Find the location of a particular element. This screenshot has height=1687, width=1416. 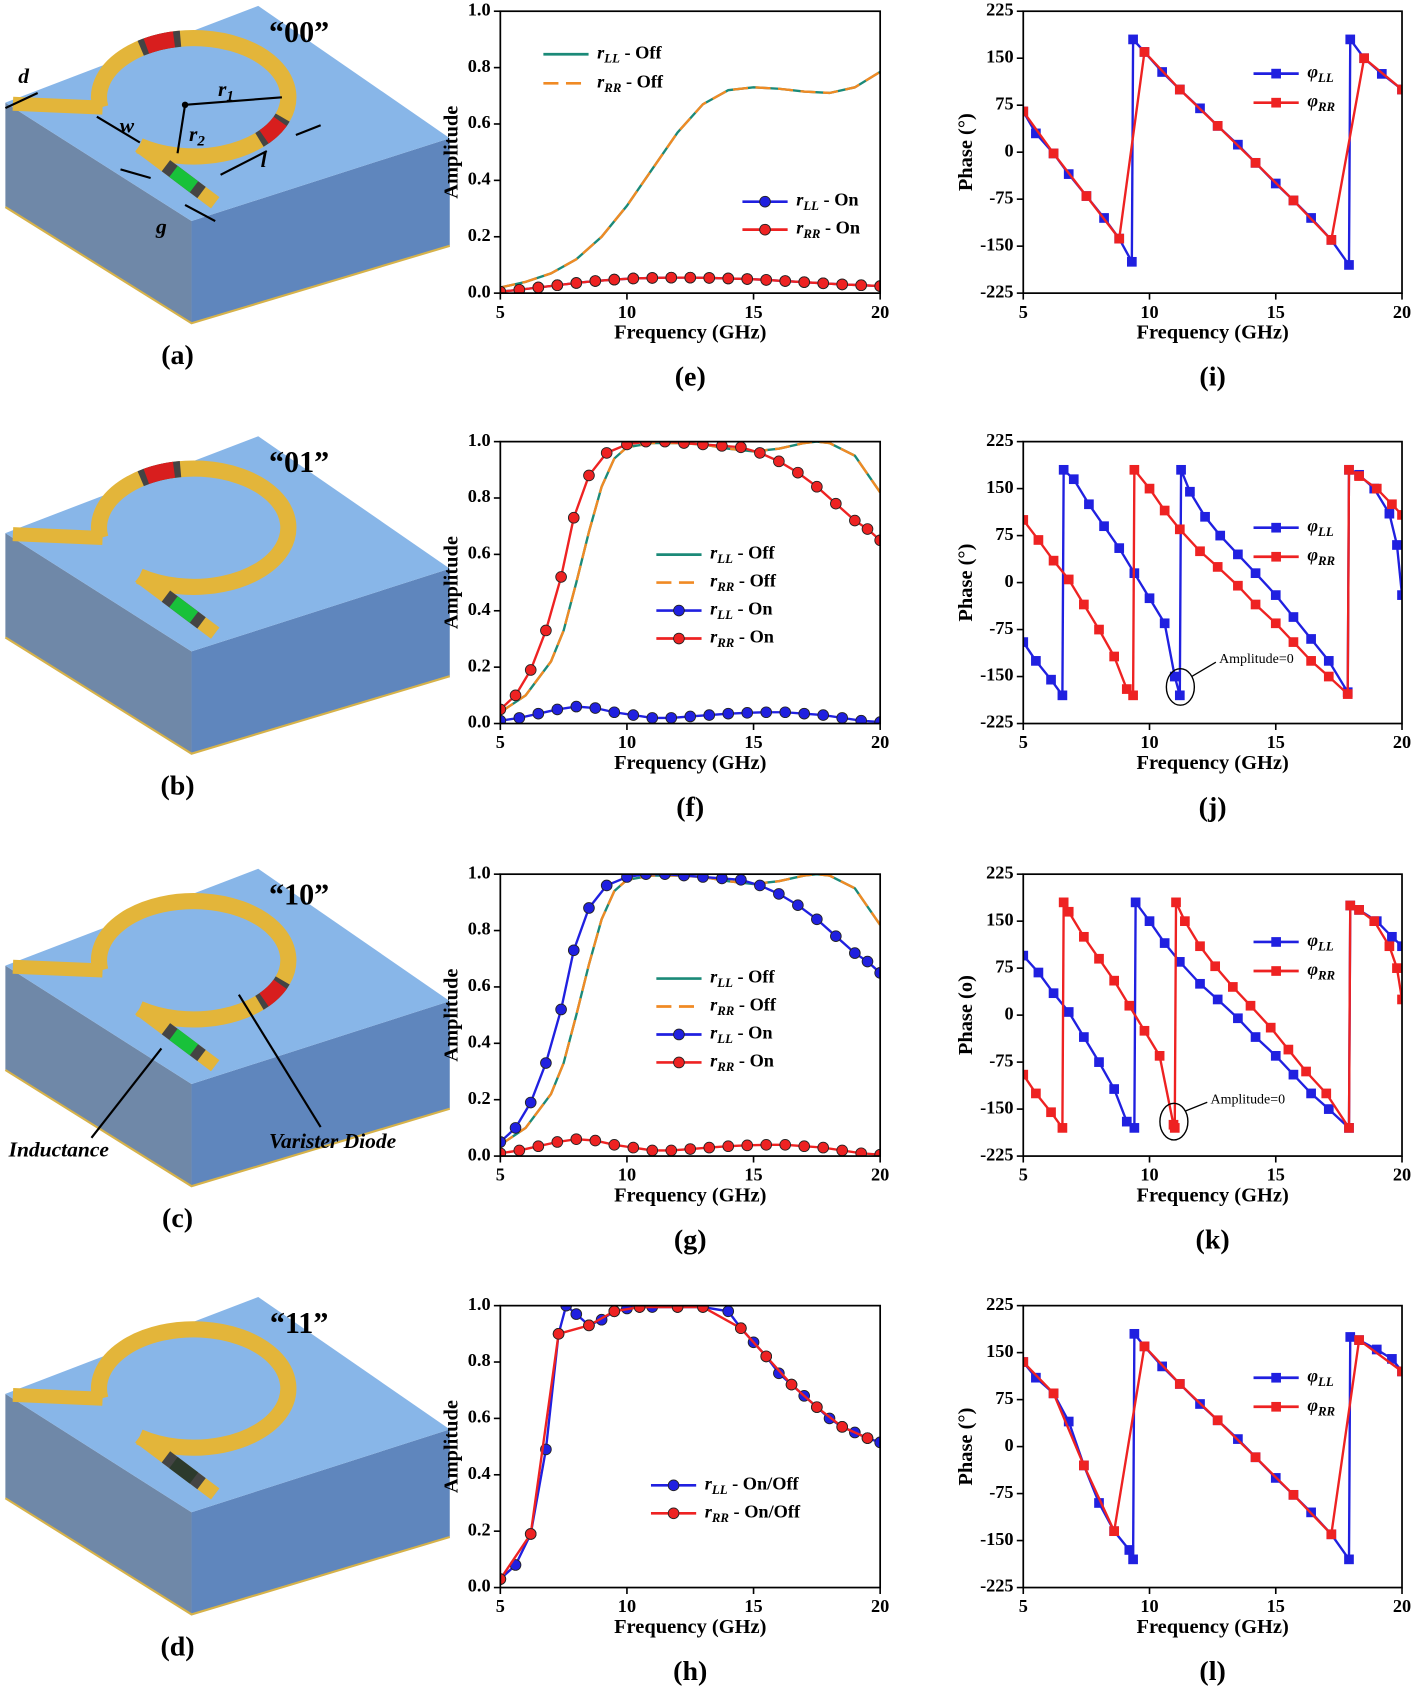

y-tick-label: 75 is located at coordinates (1004, 534).